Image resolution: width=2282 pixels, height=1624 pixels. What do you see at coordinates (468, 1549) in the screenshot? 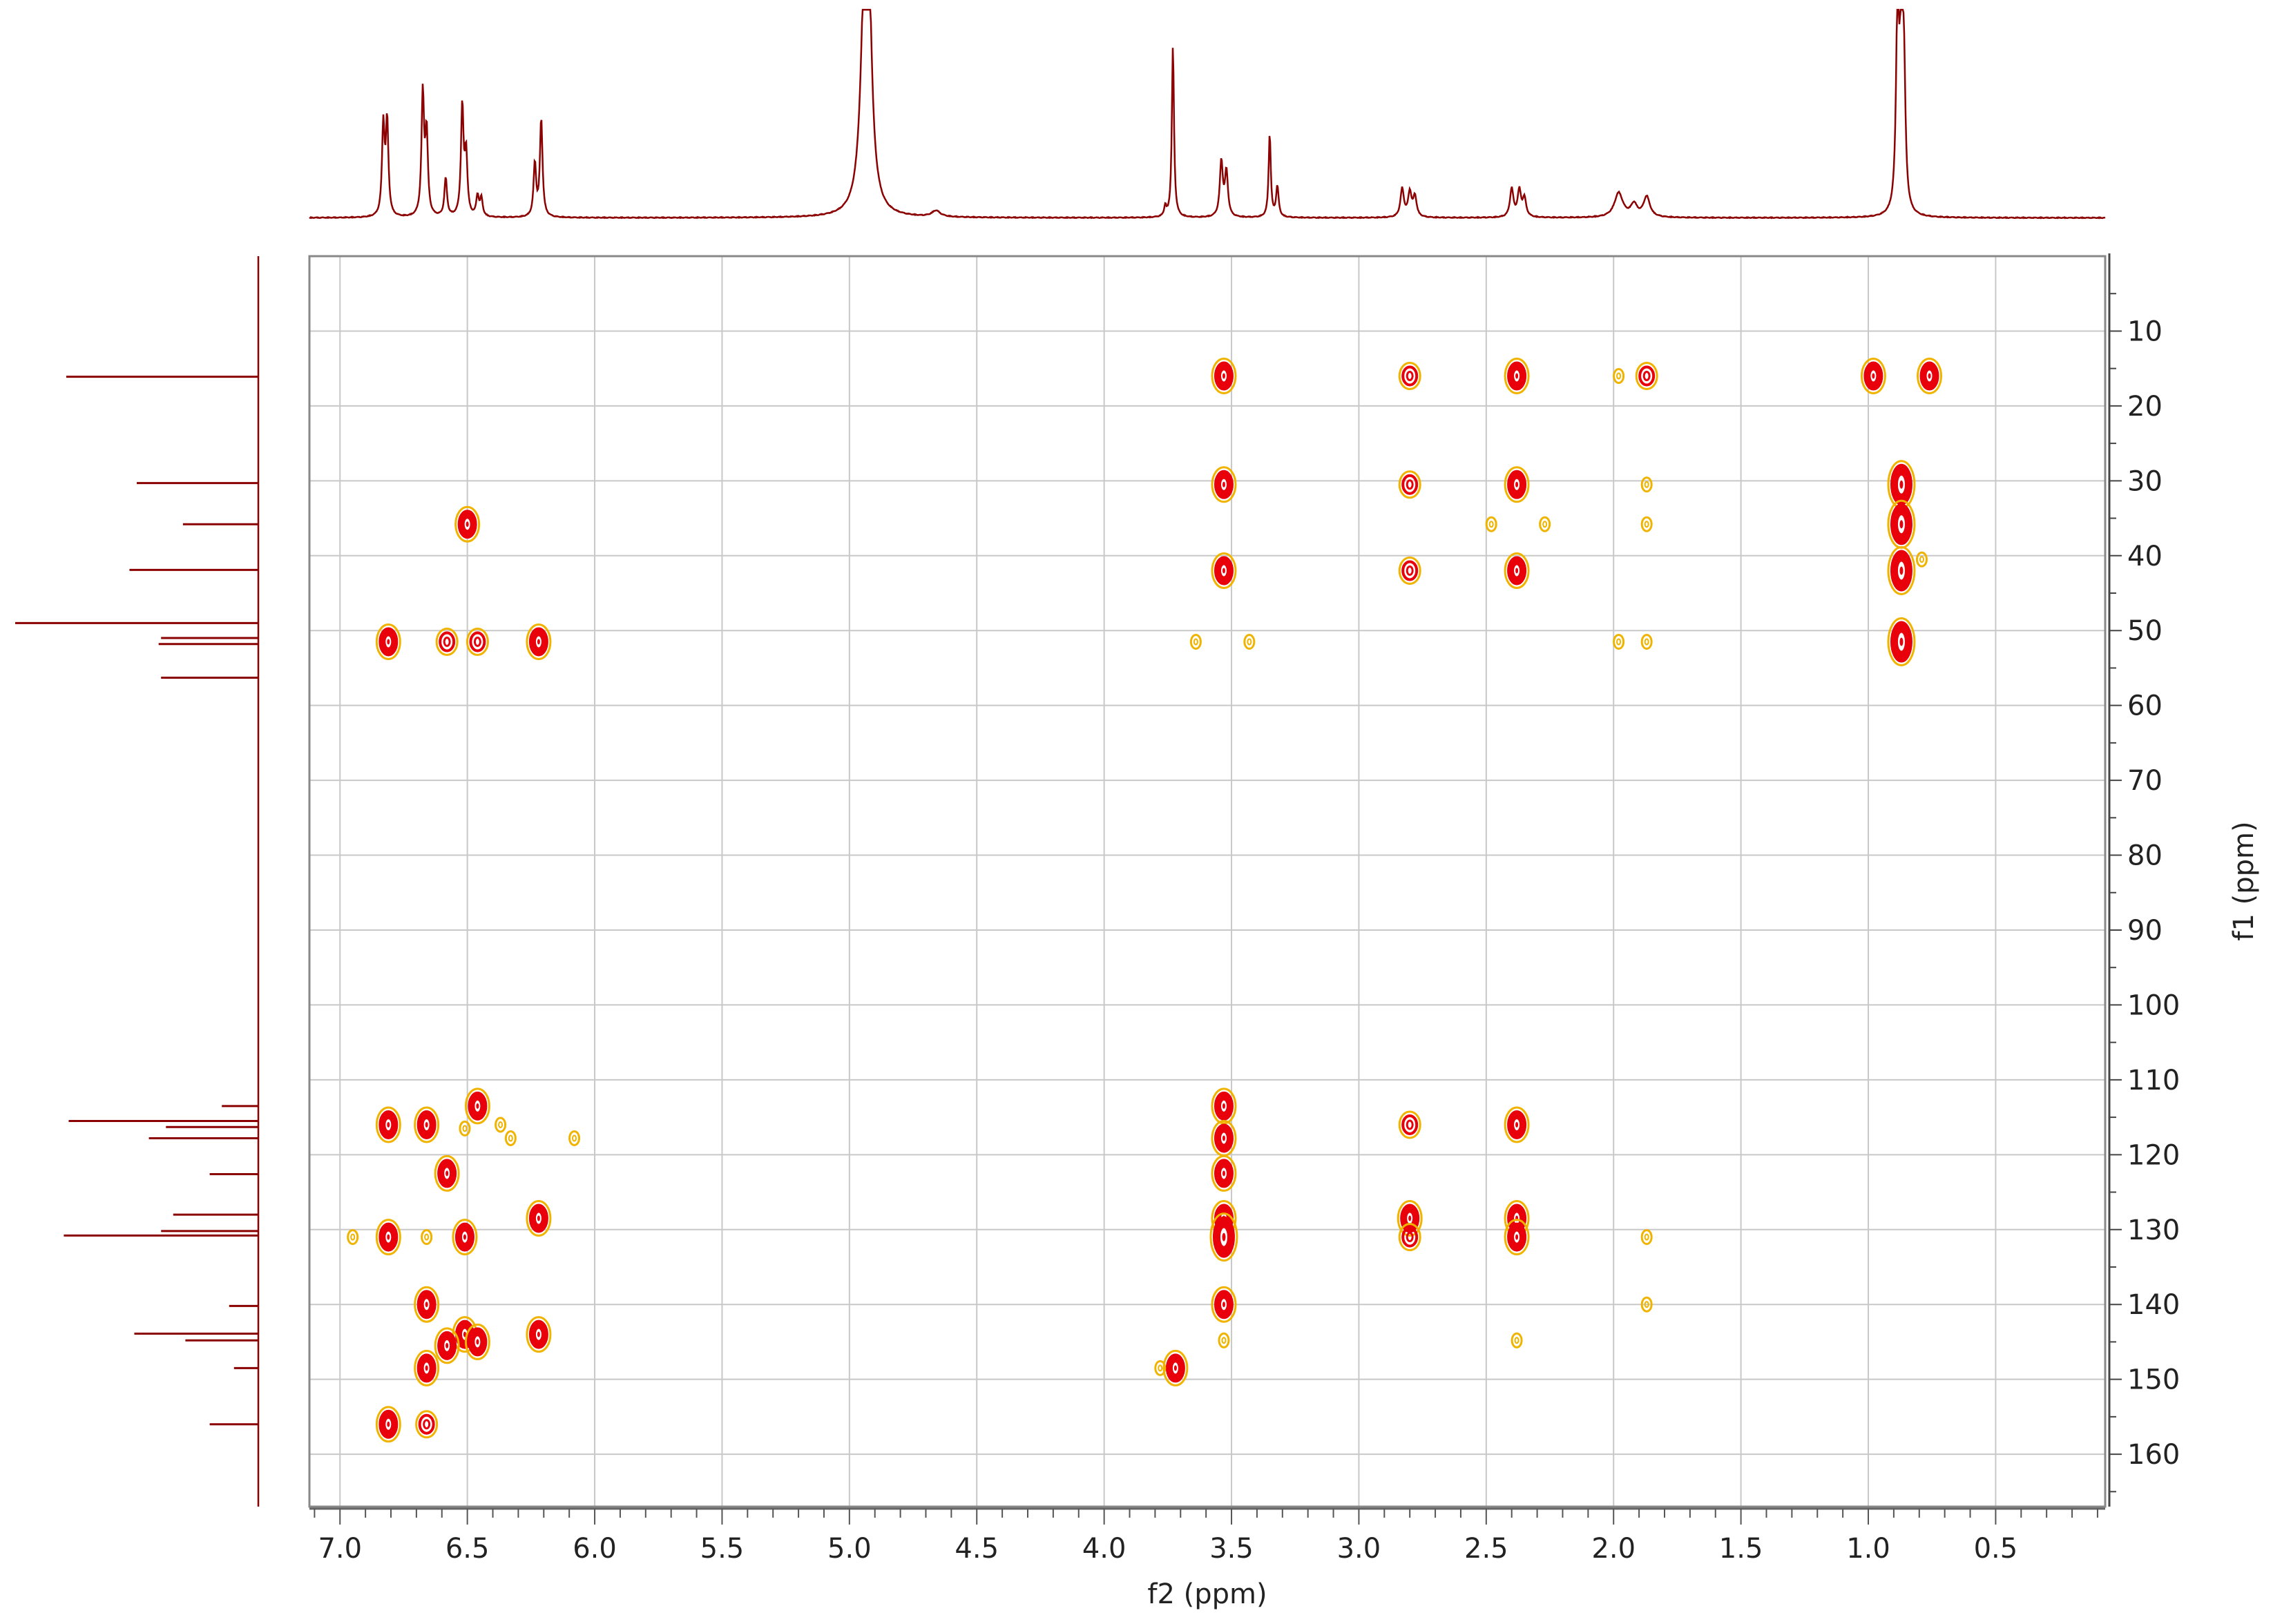
I see `x-tick-label: 6.5` at bounding box center [468, 1549].